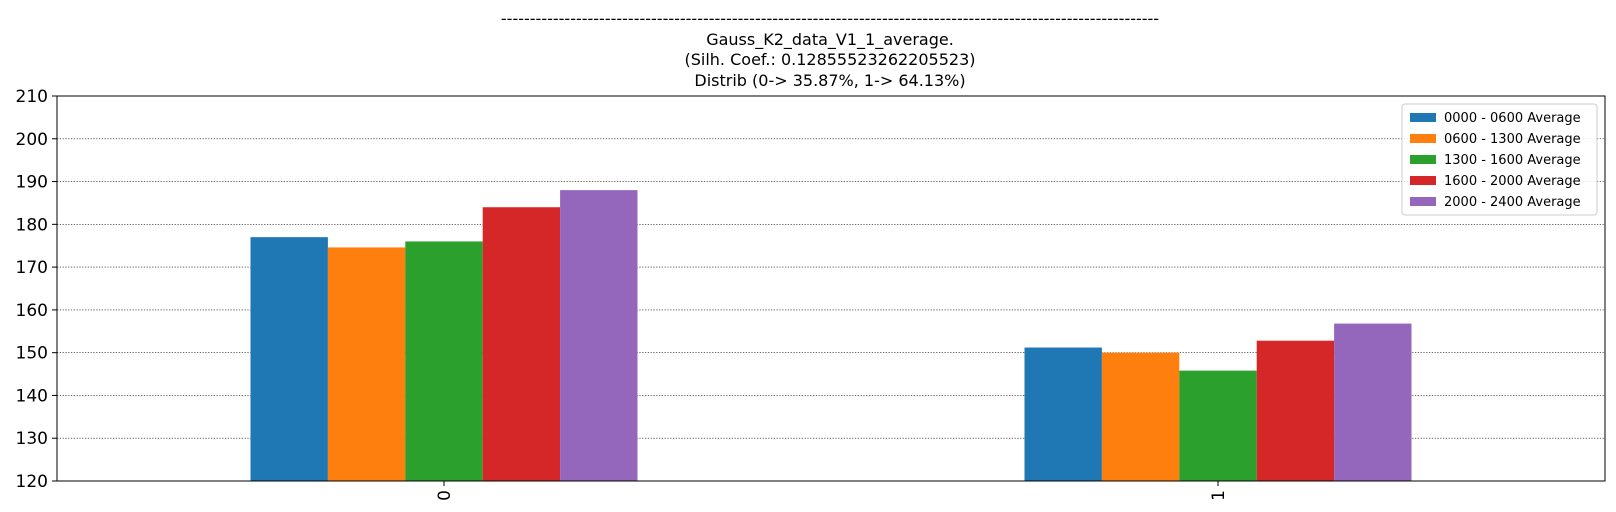 Image resolution: width=1616 pixels, height=512 pixels. Describe the element at coordinates (1512, 202) in the screenshot. I see `legend-label: 2000 - 2400 Average` at that location.